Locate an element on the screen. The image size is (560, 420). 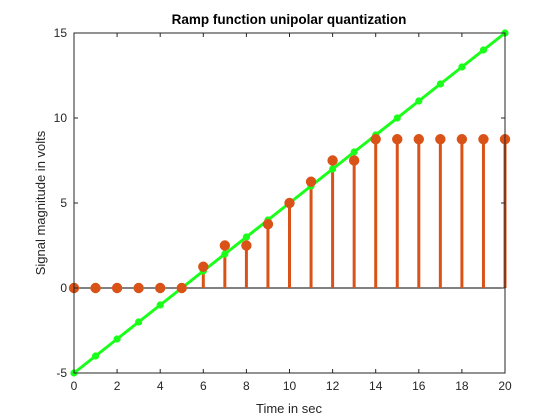
x-tick-label: 14 is located at coordinates (376, 386).